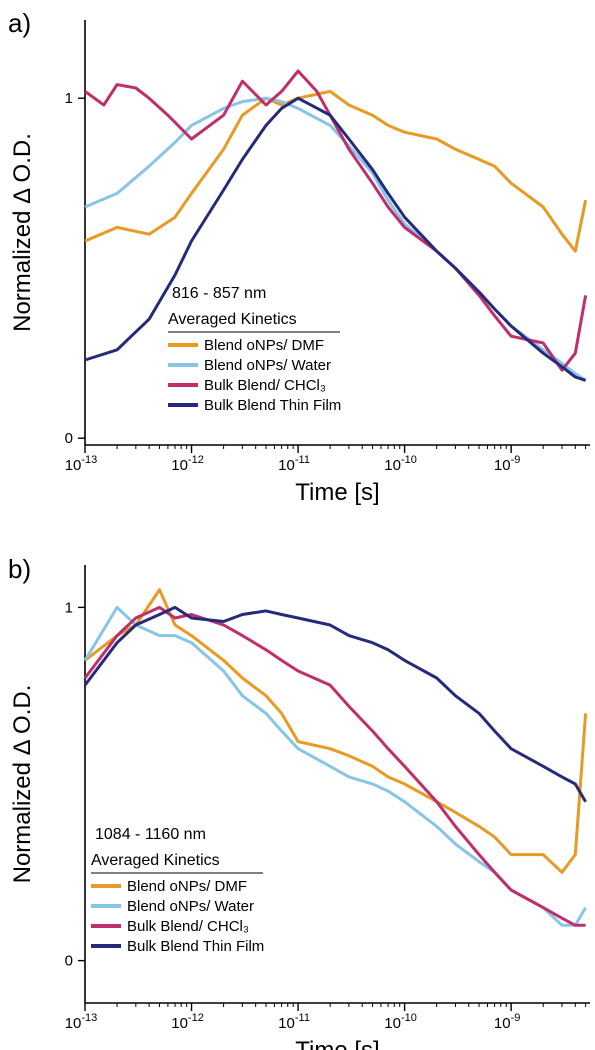 The width and height of the screenshot is (595, 1050). I want to click on legend-title: 1084 - 1160 nm, so click(150, 834).